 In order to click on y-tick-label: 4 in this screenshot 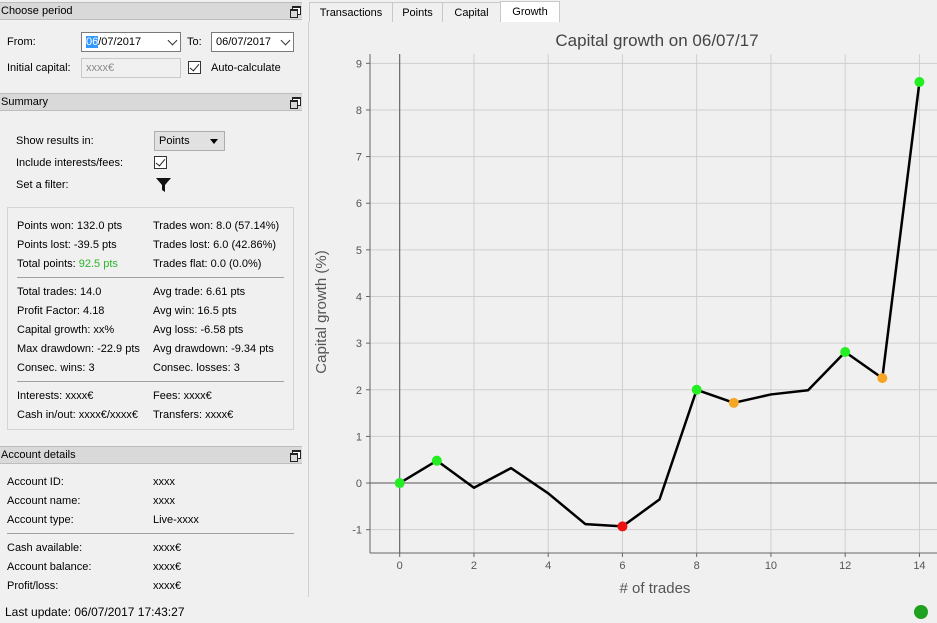, I will do `click(359, 298)`.